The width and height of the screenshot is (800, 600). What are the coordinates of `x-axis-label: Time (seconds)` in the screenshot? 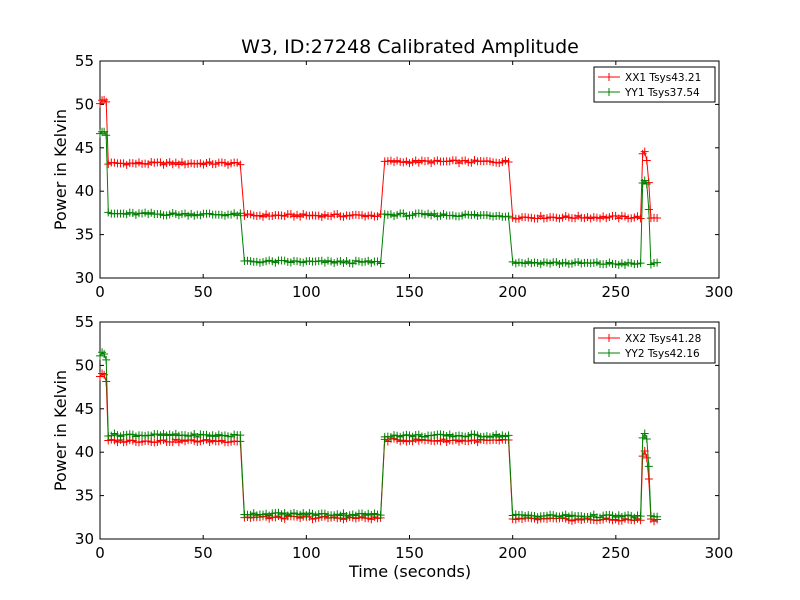 It's located at (409, 571).